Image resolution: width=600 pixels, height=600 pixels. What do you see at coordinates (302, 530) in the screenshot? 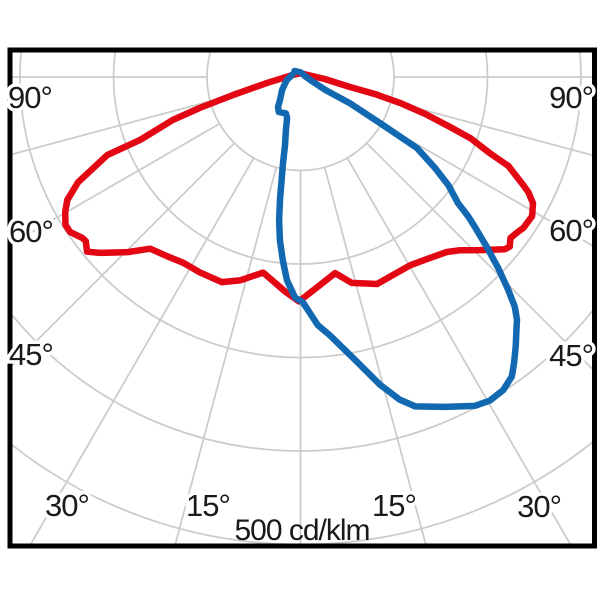
I see `scale-label: 500 cd/klm` at bounding box center [302, 530].